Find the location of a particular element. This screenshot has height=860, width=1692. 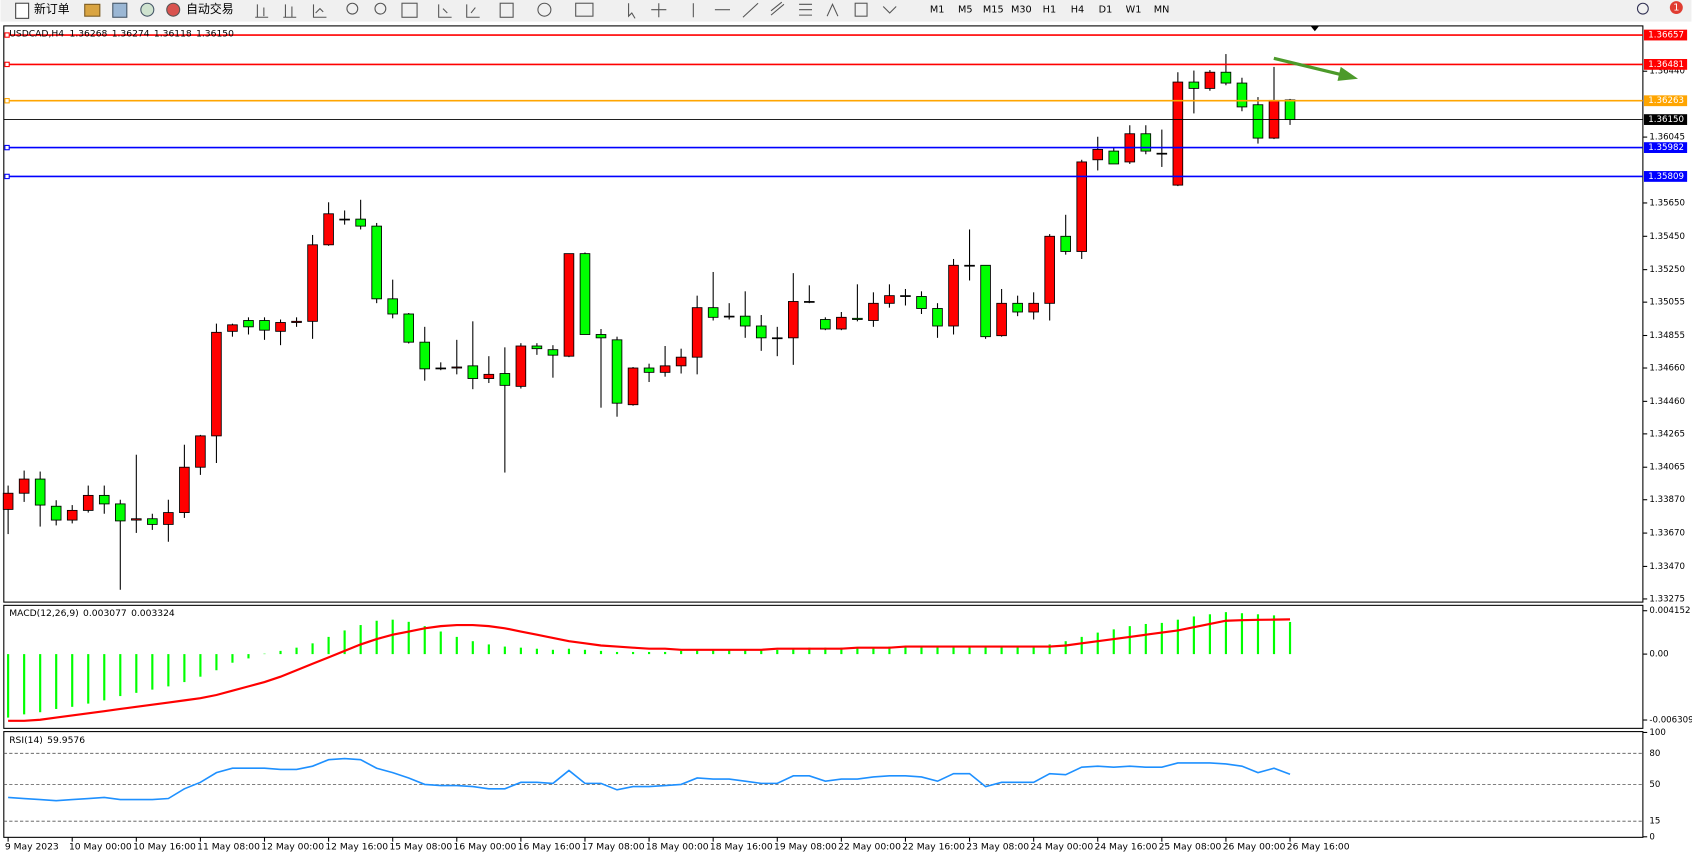

fibo-icon is located at coordinates (806, 9).